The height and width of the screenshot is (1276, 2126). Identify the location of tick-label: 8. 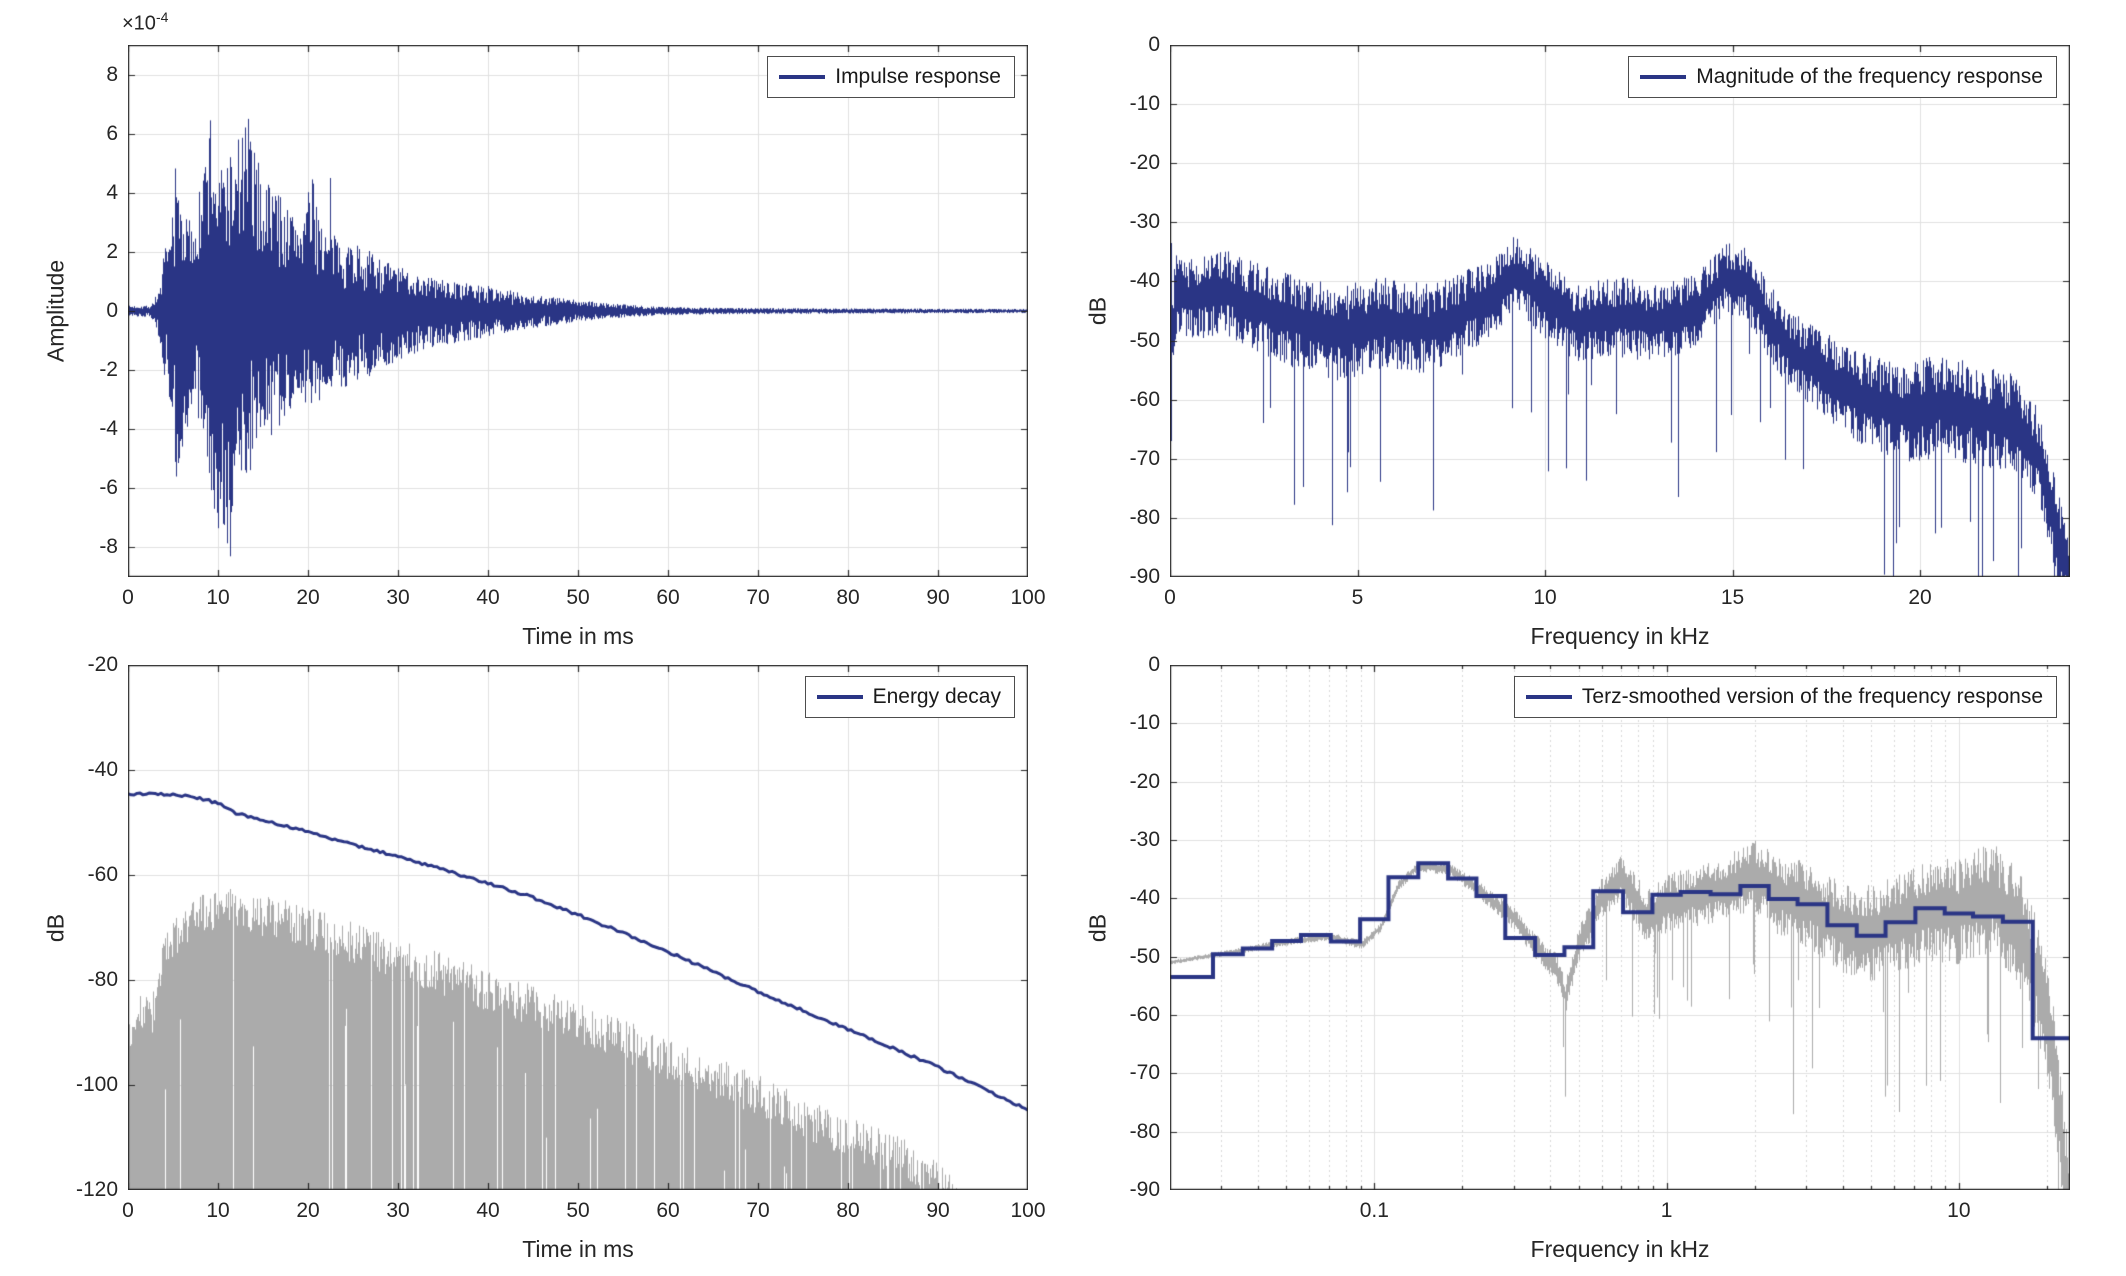
(112, 74).